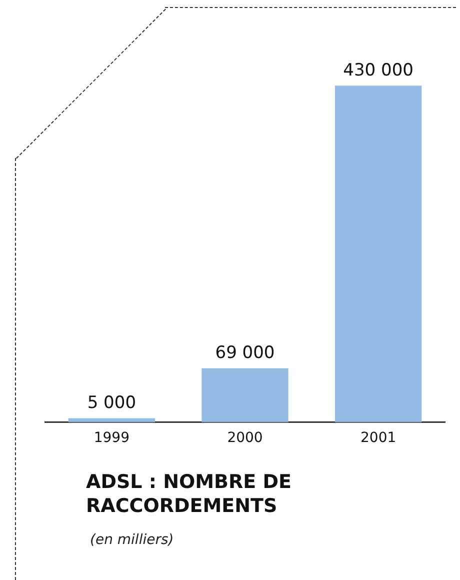 Image resolution: width=460 pixels, height=580 pixels. I want to click on text: ADSL : NOMBRE DE RACCORDEMENTS, so click(189, 494).